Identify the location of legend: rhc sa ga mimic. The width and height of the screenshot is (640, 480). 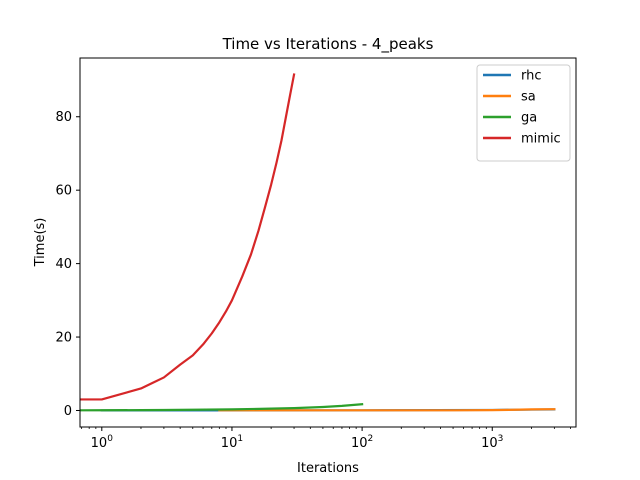
(523, 113).